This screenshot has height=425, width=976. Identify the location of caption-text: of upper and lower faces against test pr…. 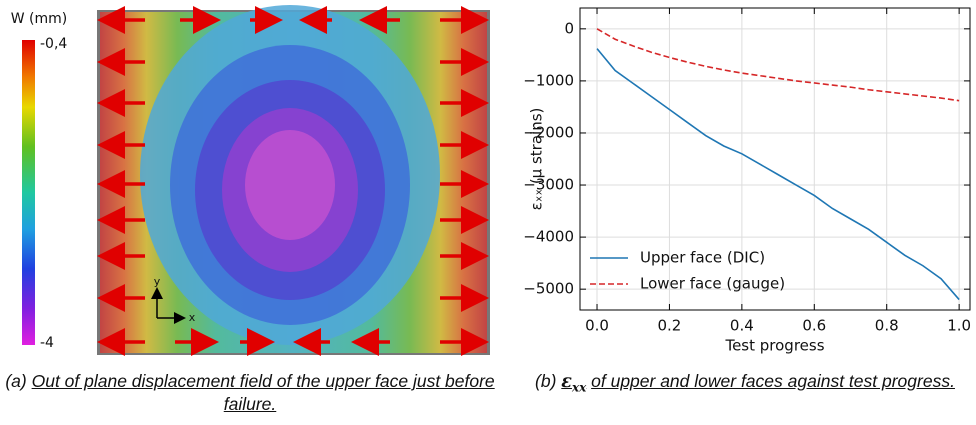
(773, 381).